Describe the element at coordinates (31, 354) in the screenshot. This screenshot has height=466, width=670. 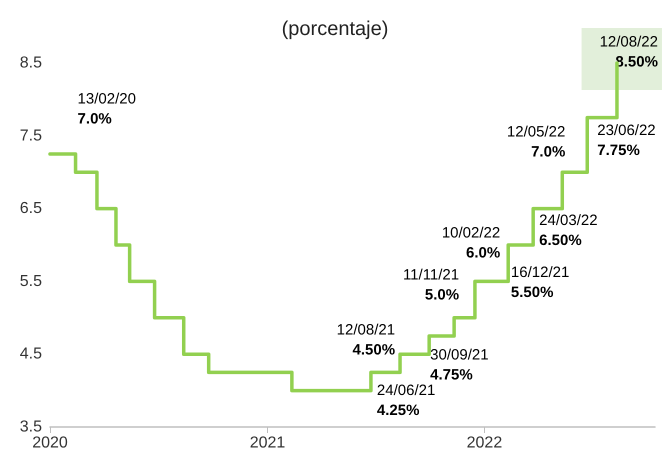
I see `y-tick-label: 4.5` at that location.